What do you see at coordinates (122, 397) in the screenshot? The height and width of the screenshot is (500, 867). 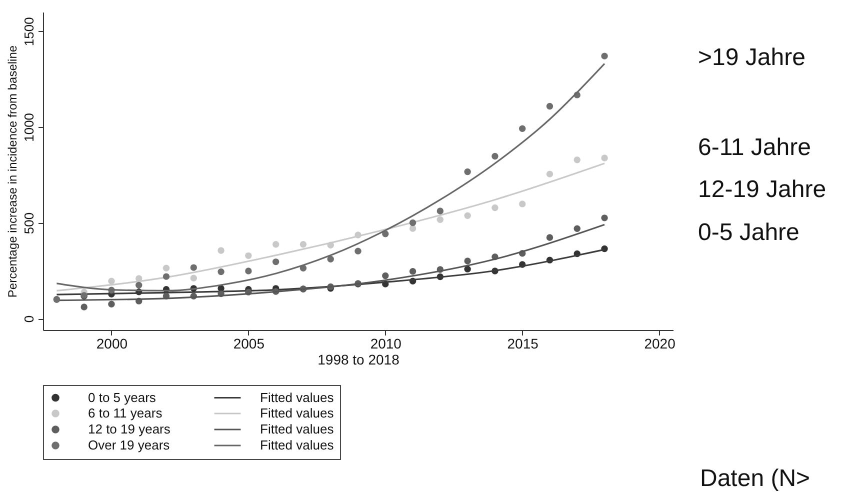 I see `legend-label: 0 to 5 years` at bounding box center [122, 397].